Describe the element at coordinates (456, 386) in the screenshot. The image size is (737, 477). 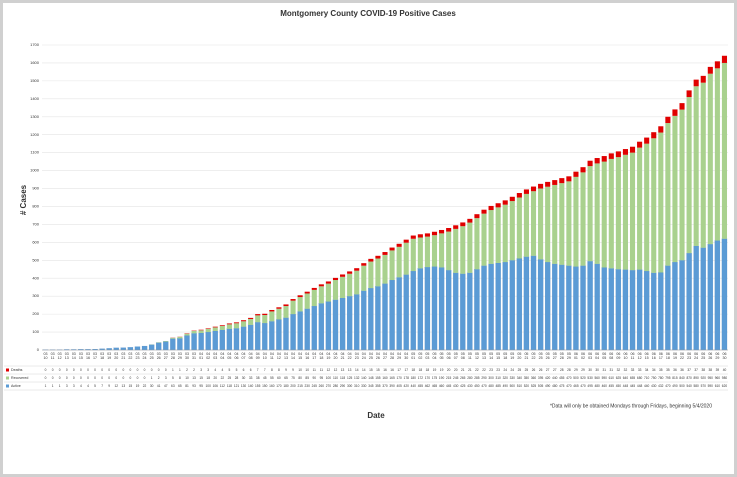
I see `table-cell: 430` at that location.